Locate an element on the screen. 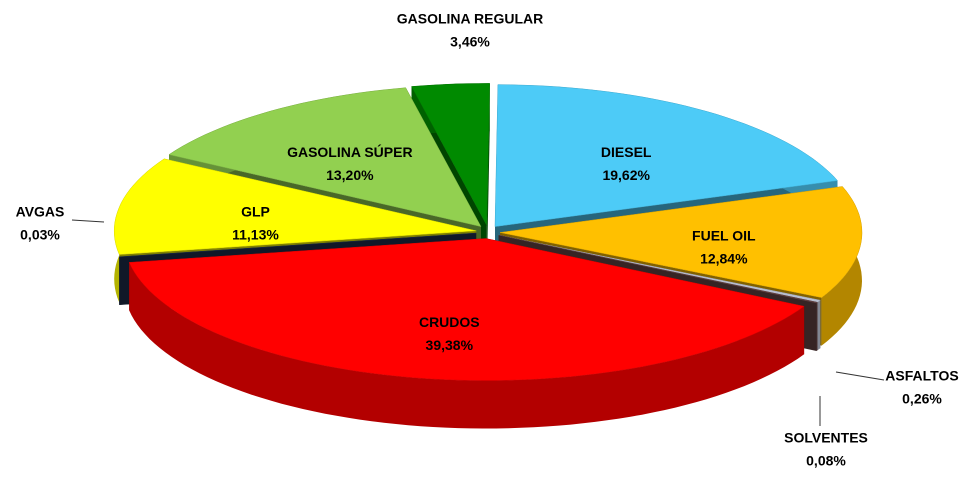  slice-label: FUEL OIL is located at coordinates (724, 236).